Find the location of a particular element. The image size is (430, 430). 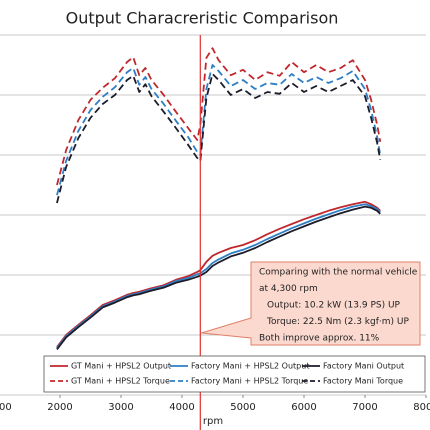

x-tick-label: 4000 is located at coordinates (181, 407).